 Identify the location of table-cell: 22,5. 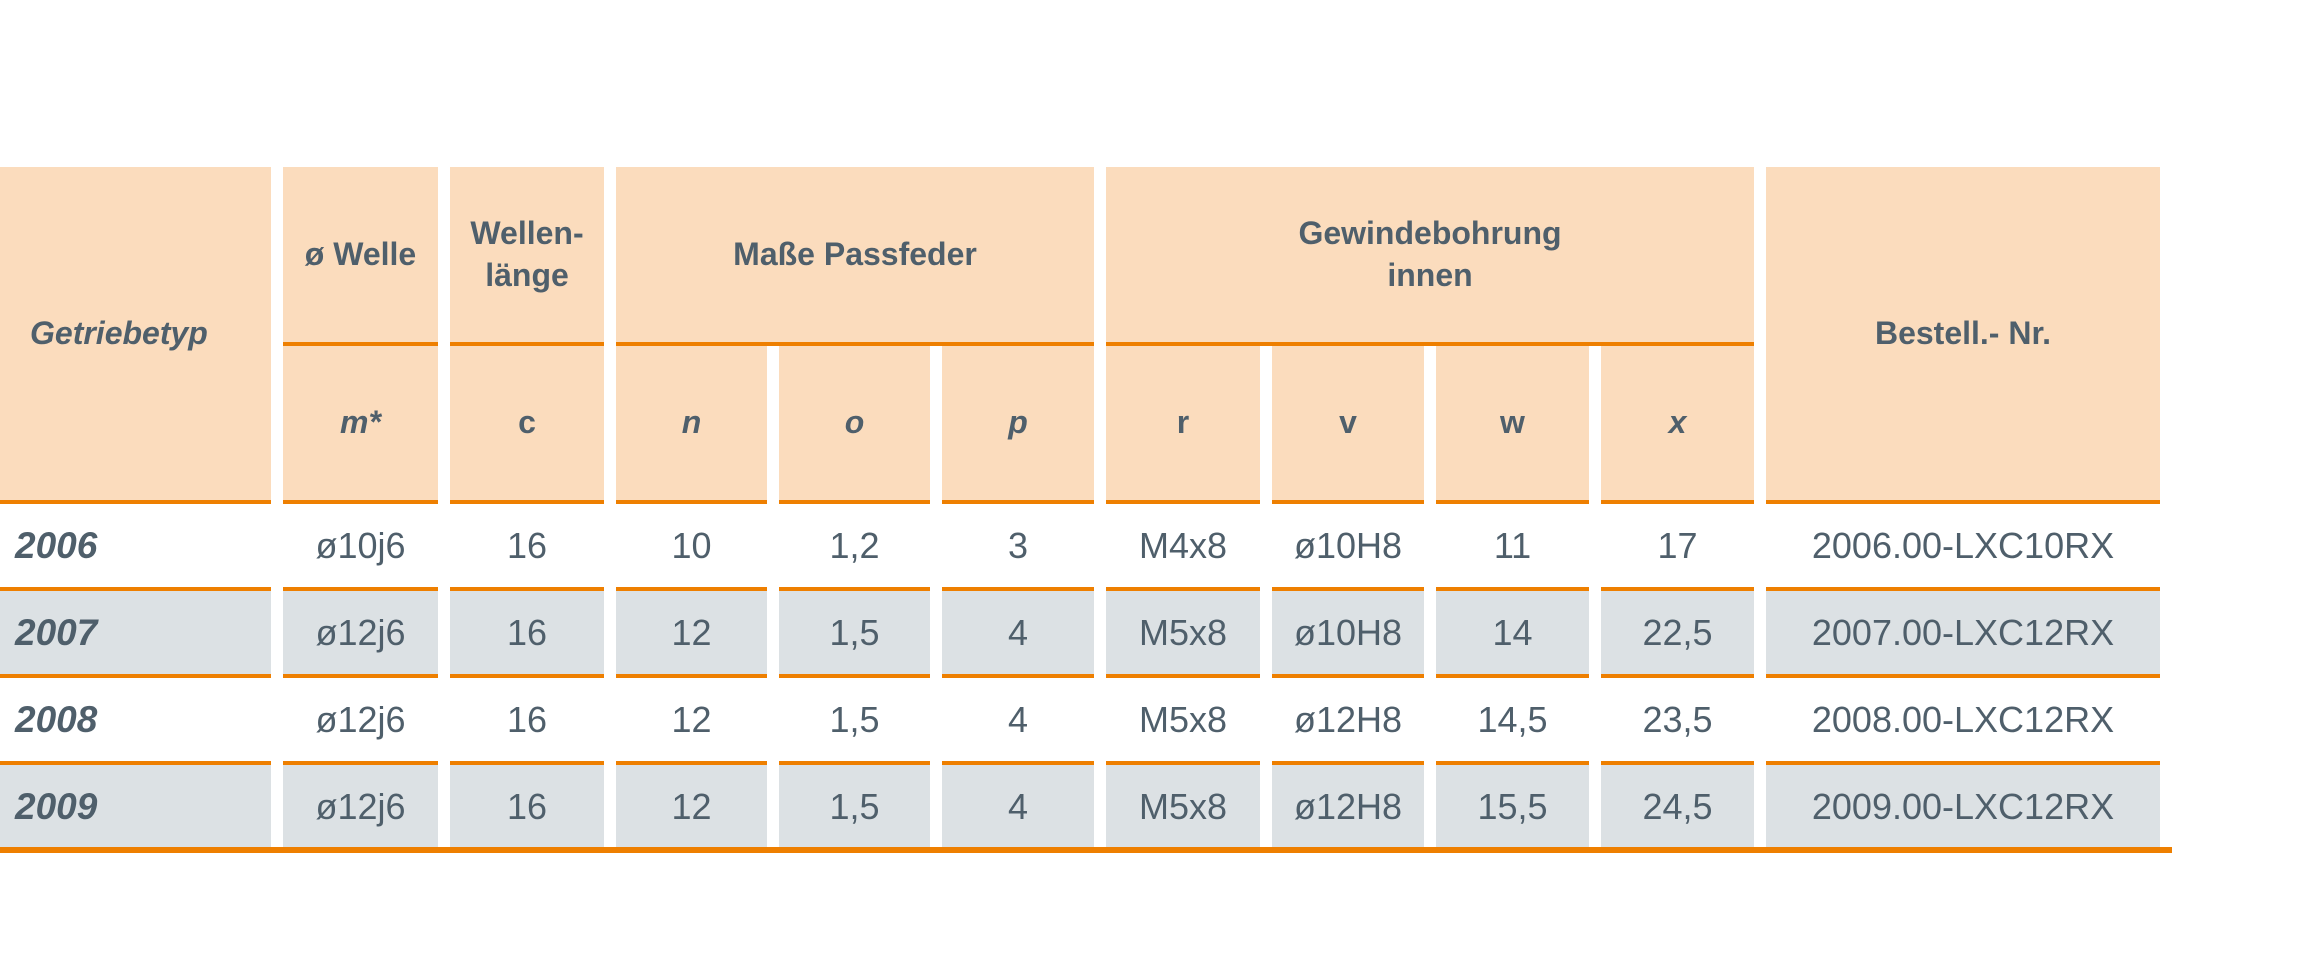
(1677, 630).